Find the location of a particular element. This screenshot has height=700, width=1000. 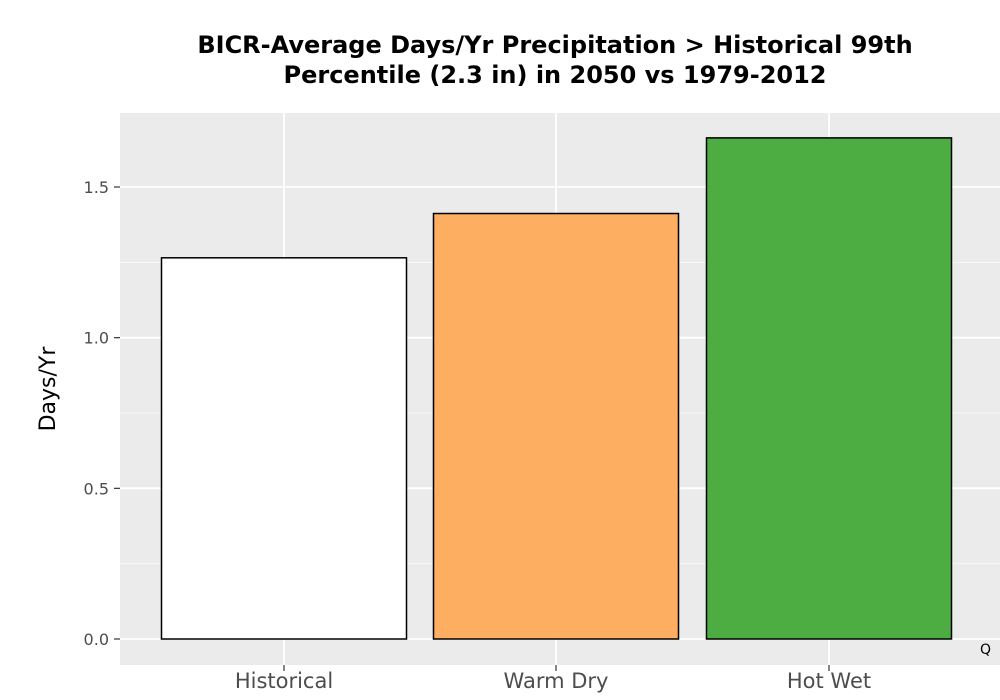

x-tick-label: Hot Wet is located at coordinates (829, 681).